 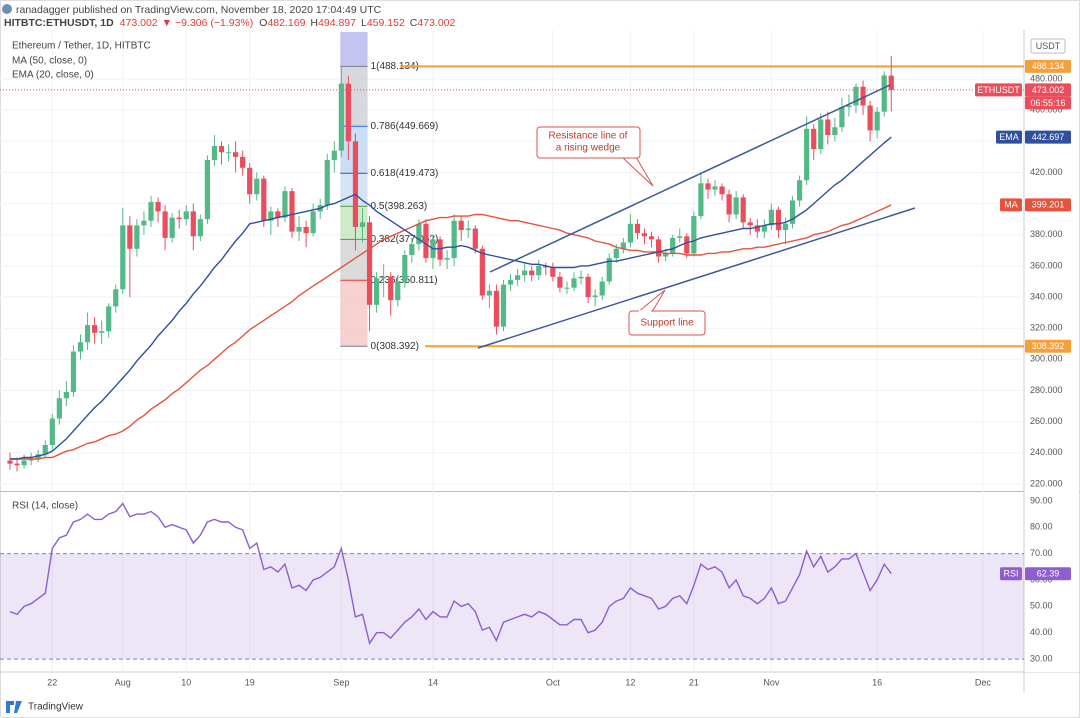 I want to click on fib-cap, so click(x=354, y=49).